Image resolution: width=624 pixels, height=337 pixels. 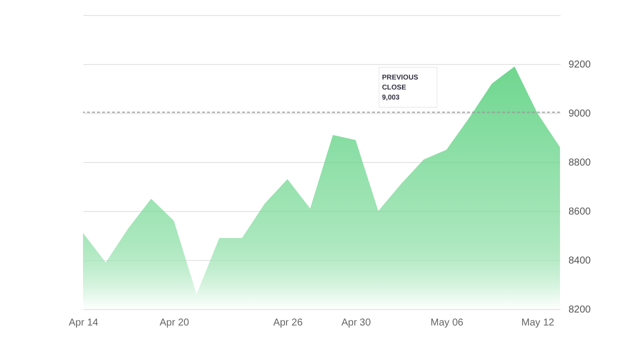 I want to click on x-tick-label: Apr 14, so click(x=83, y=323).